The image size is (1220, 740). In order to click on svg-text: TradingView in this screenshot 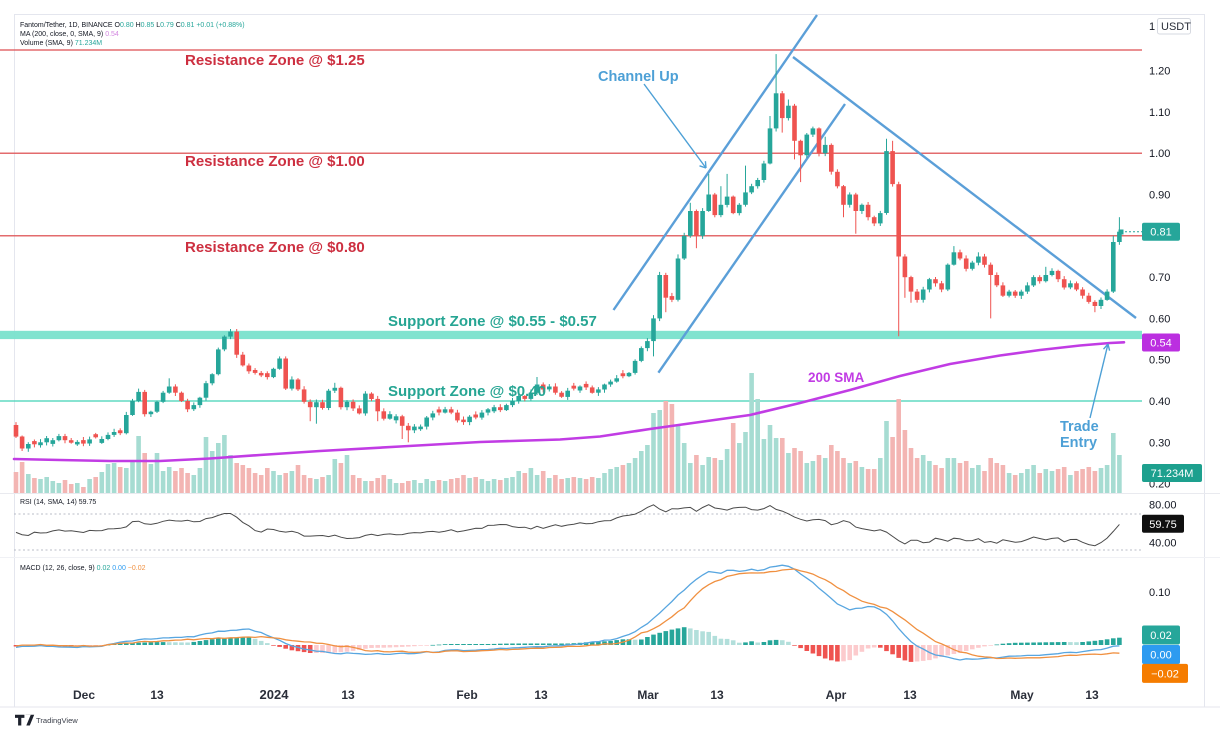, I will do `click(57, 720)`.